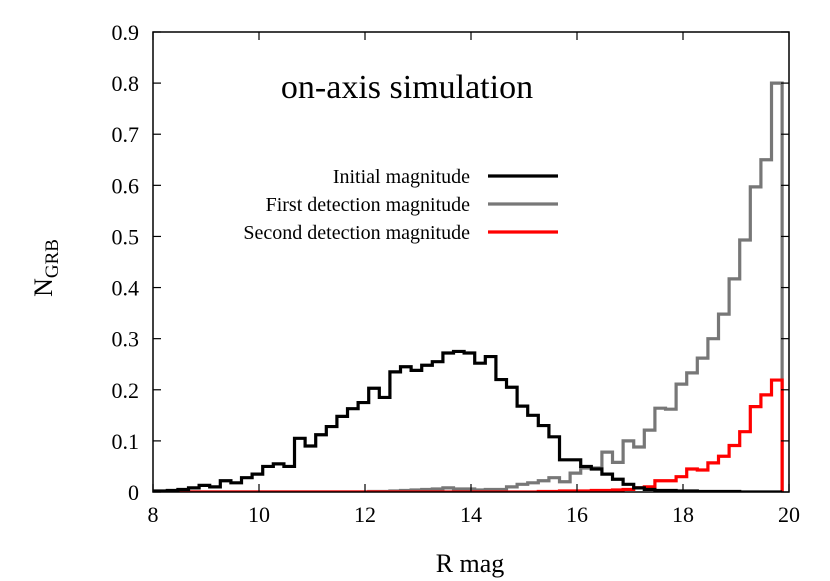 The image size is (830, 581). I want to click on chart-title: on-axis simulation, so click(407, 87).